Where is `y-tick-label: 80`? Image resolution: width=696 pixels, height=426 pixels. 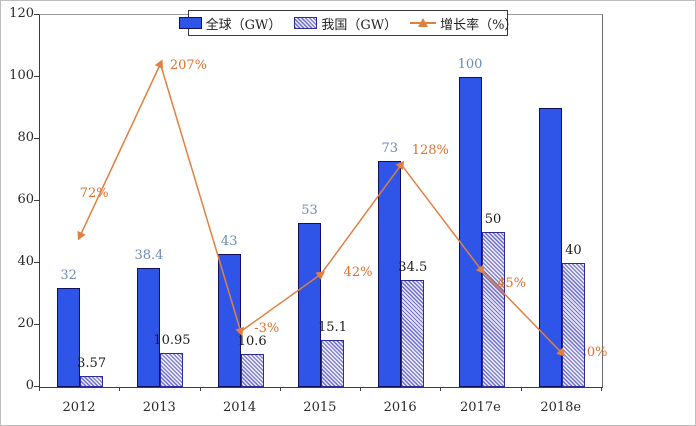 y-tick-label: 80 is located at coordinates (25, 137).